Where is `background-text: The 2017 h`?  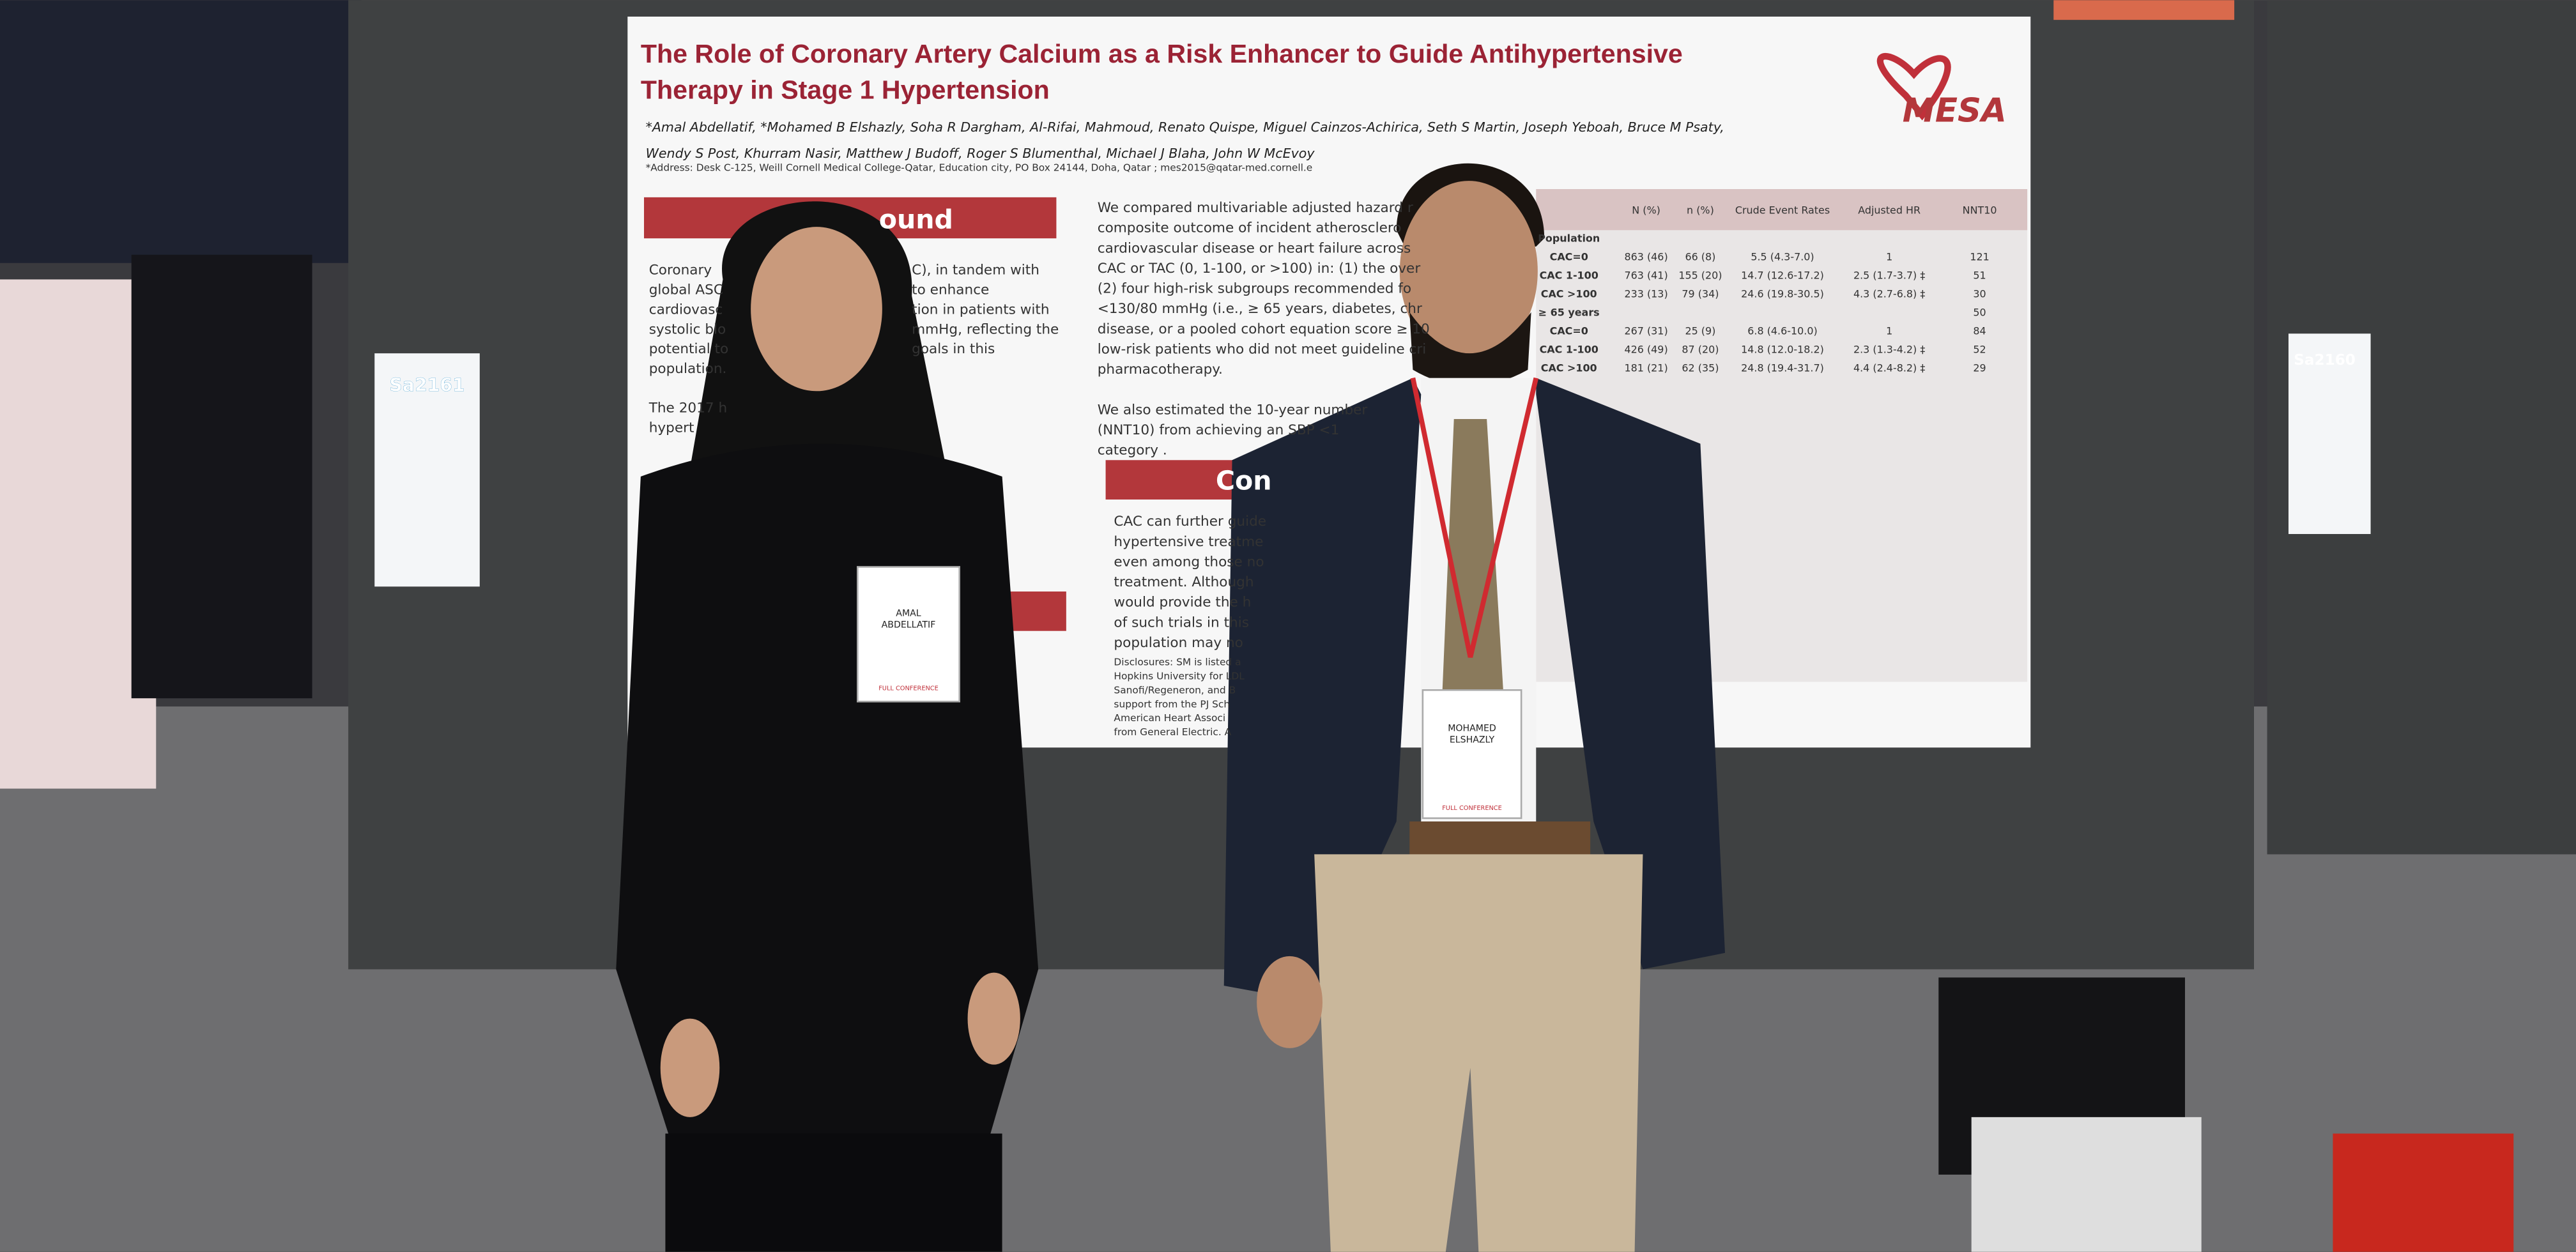 background-text: The 2017 h is located at coordinates (687, 408).